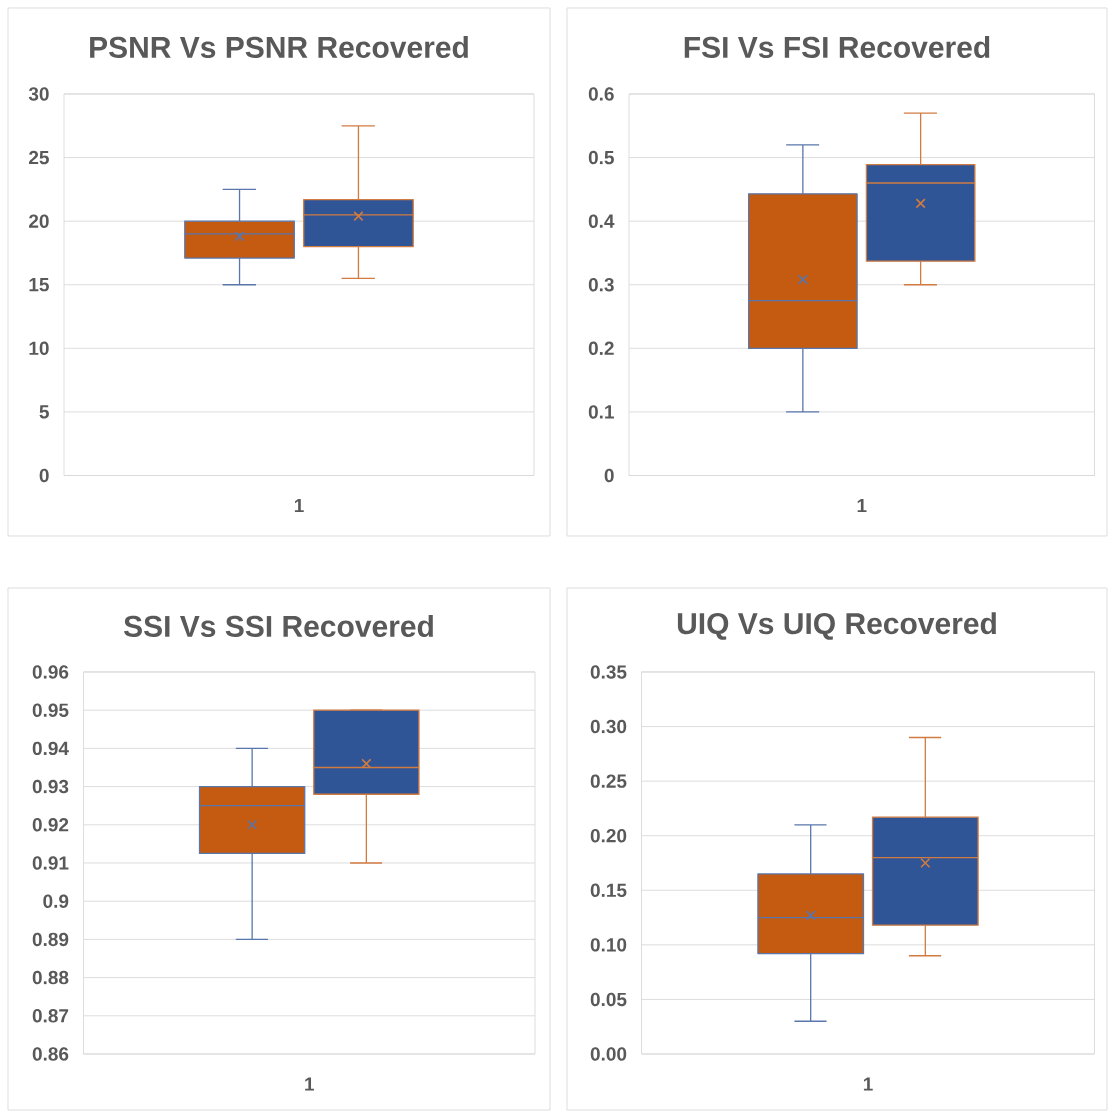  Describe the element at coordinates (836, 626) in the screenshot. I see `chart-title: UIQ Vs UIQ Recovered` at that location.